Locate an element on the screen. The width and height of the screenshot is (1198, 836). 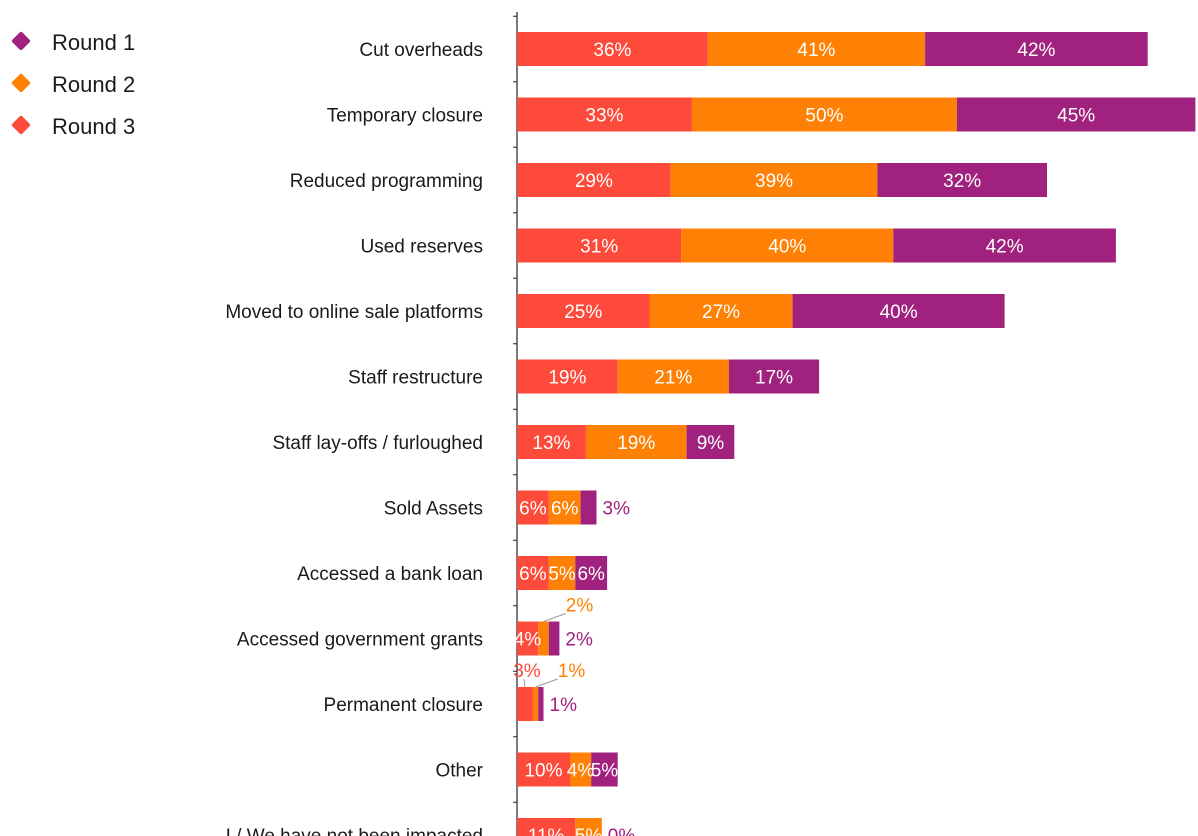
value-label: 27% is located at coordinates (721, 312).